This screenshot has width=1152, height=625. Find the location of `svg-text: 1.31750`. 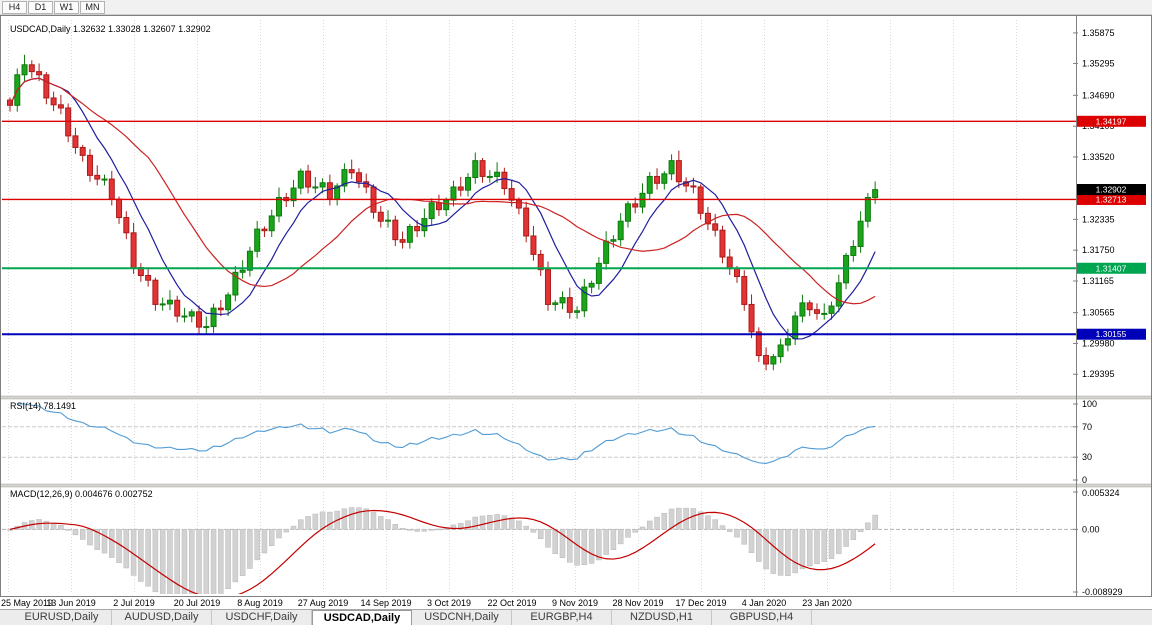

svg-text: 1.31750 is located at coordinates (1098, 250).